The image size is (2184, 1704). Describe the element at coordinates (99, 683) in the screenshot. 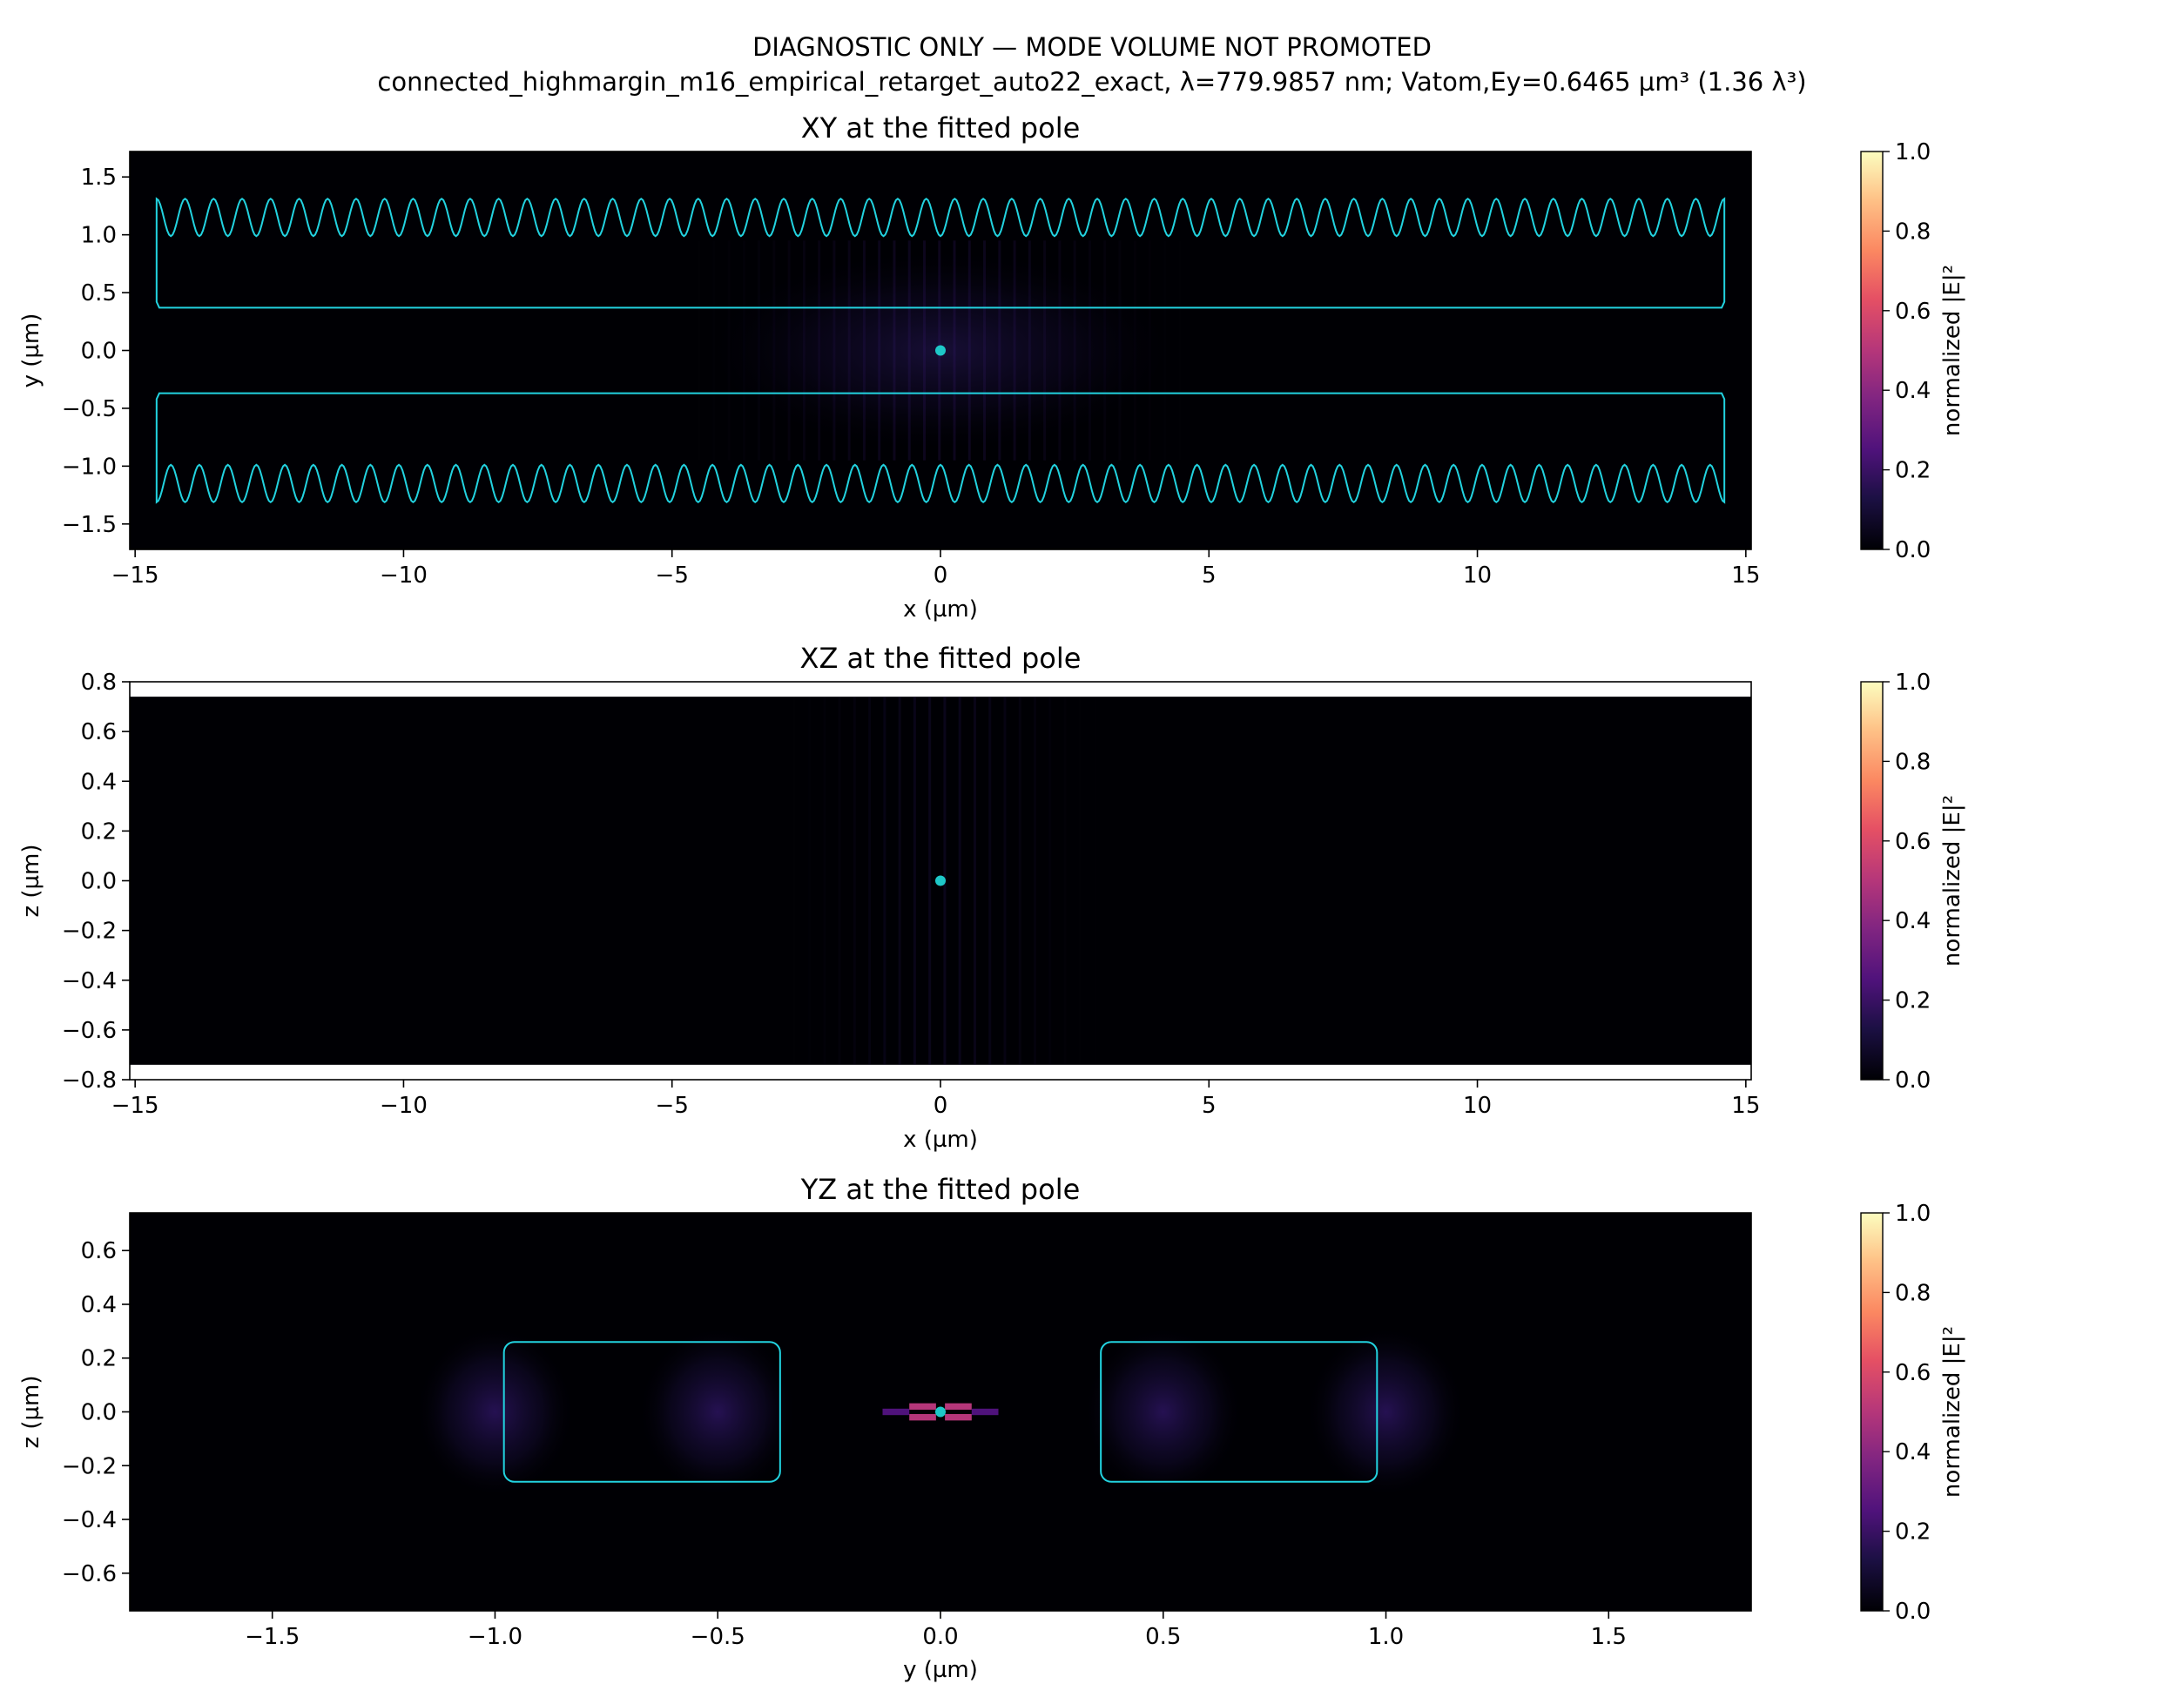

I see `y-tick-label: 0.8` at that location.